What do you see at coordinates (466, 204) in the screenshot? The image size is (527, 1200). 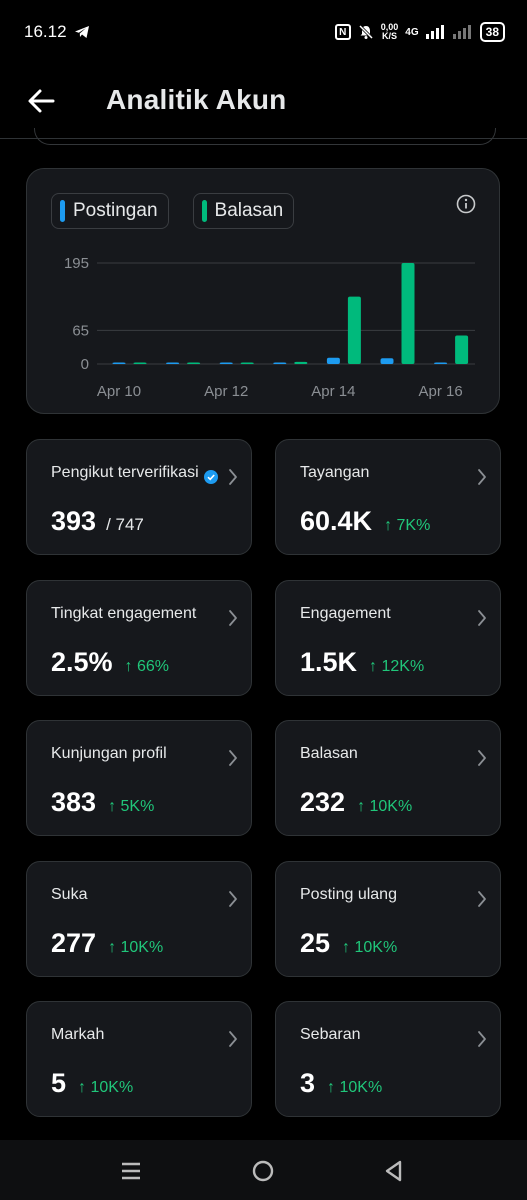 I see `info-icon` at bounding box center [466, 204].